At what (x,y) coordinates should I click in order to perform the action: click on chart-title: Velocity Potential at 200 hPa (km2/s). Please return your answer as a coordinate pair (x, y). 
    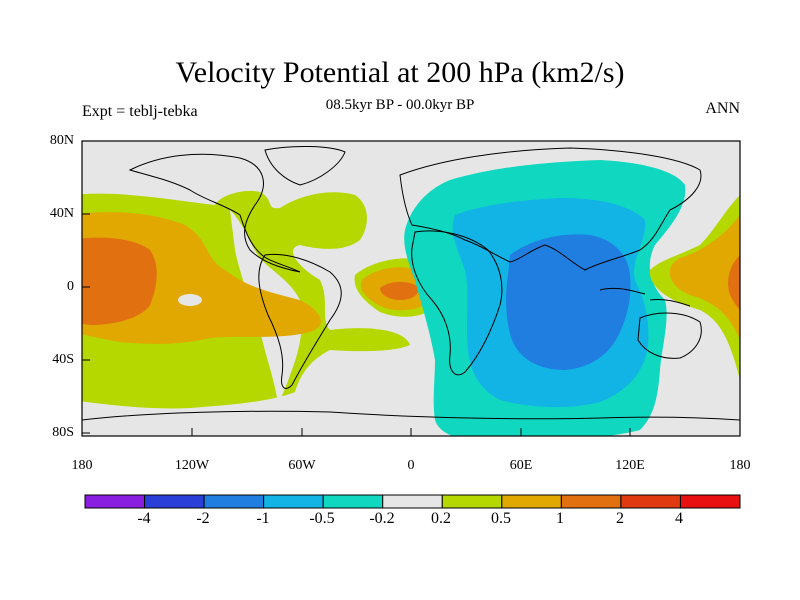
    Looking at the image, I should click on (400, 72).